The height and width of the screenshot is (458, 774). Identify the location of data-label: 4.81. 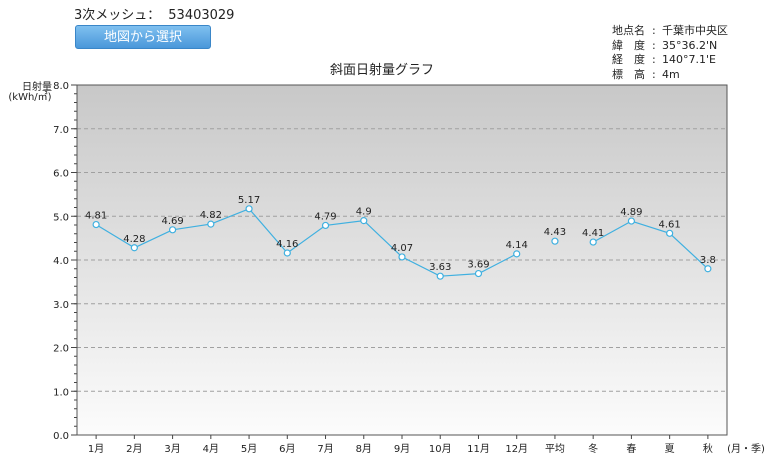
(96, 216).